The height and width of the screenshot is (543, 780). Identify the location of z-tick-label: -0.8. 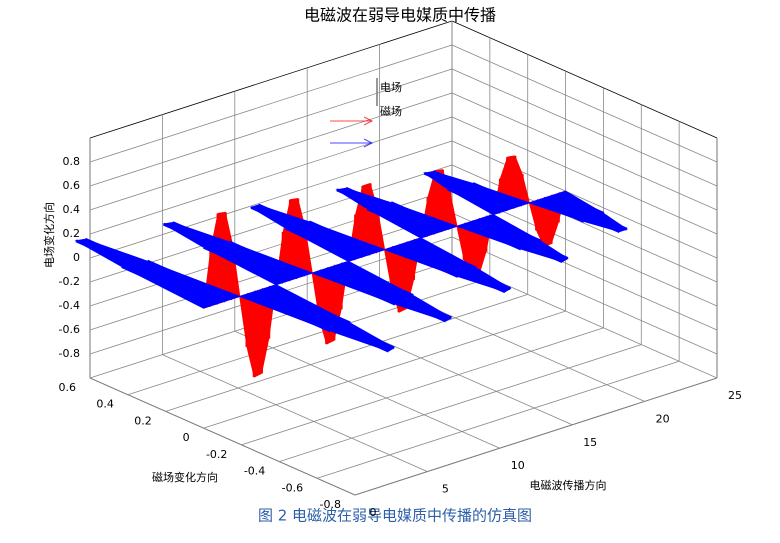
(69, 353).